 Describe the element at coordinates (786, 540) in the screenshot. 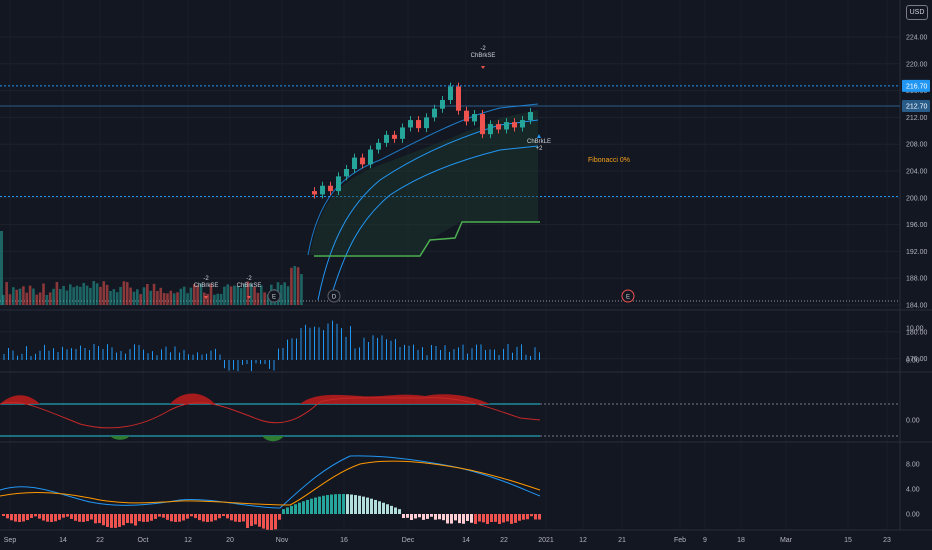

I see `time-axis-label: Mar` at that location.